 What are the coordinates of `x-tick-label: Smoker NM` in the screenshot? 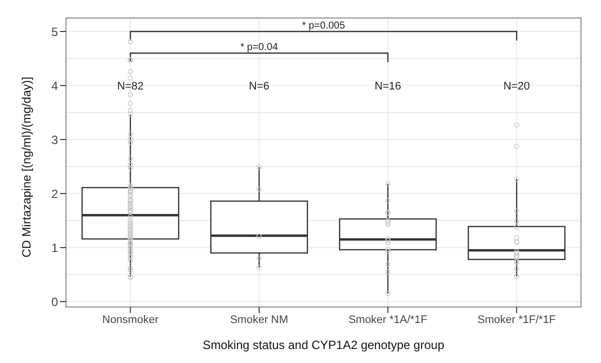 It's located at (259, 320).